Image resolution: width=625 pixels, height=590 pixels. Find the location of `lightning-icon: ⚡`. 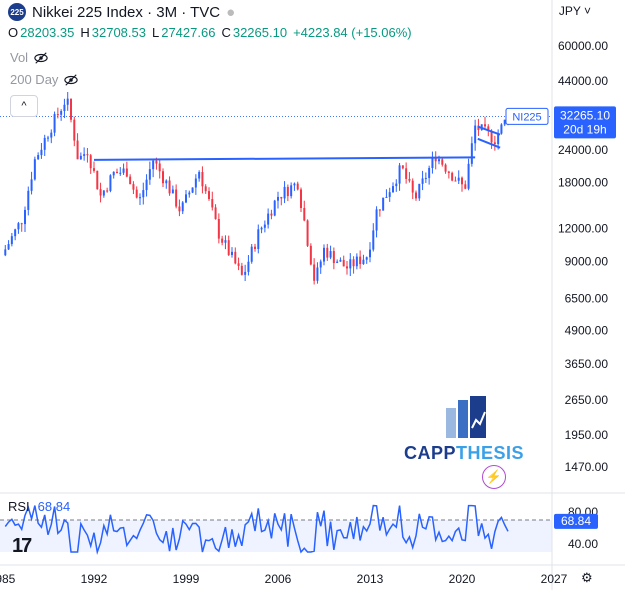

lightning-icon: ⚡ is located at coordinates (494, 477).